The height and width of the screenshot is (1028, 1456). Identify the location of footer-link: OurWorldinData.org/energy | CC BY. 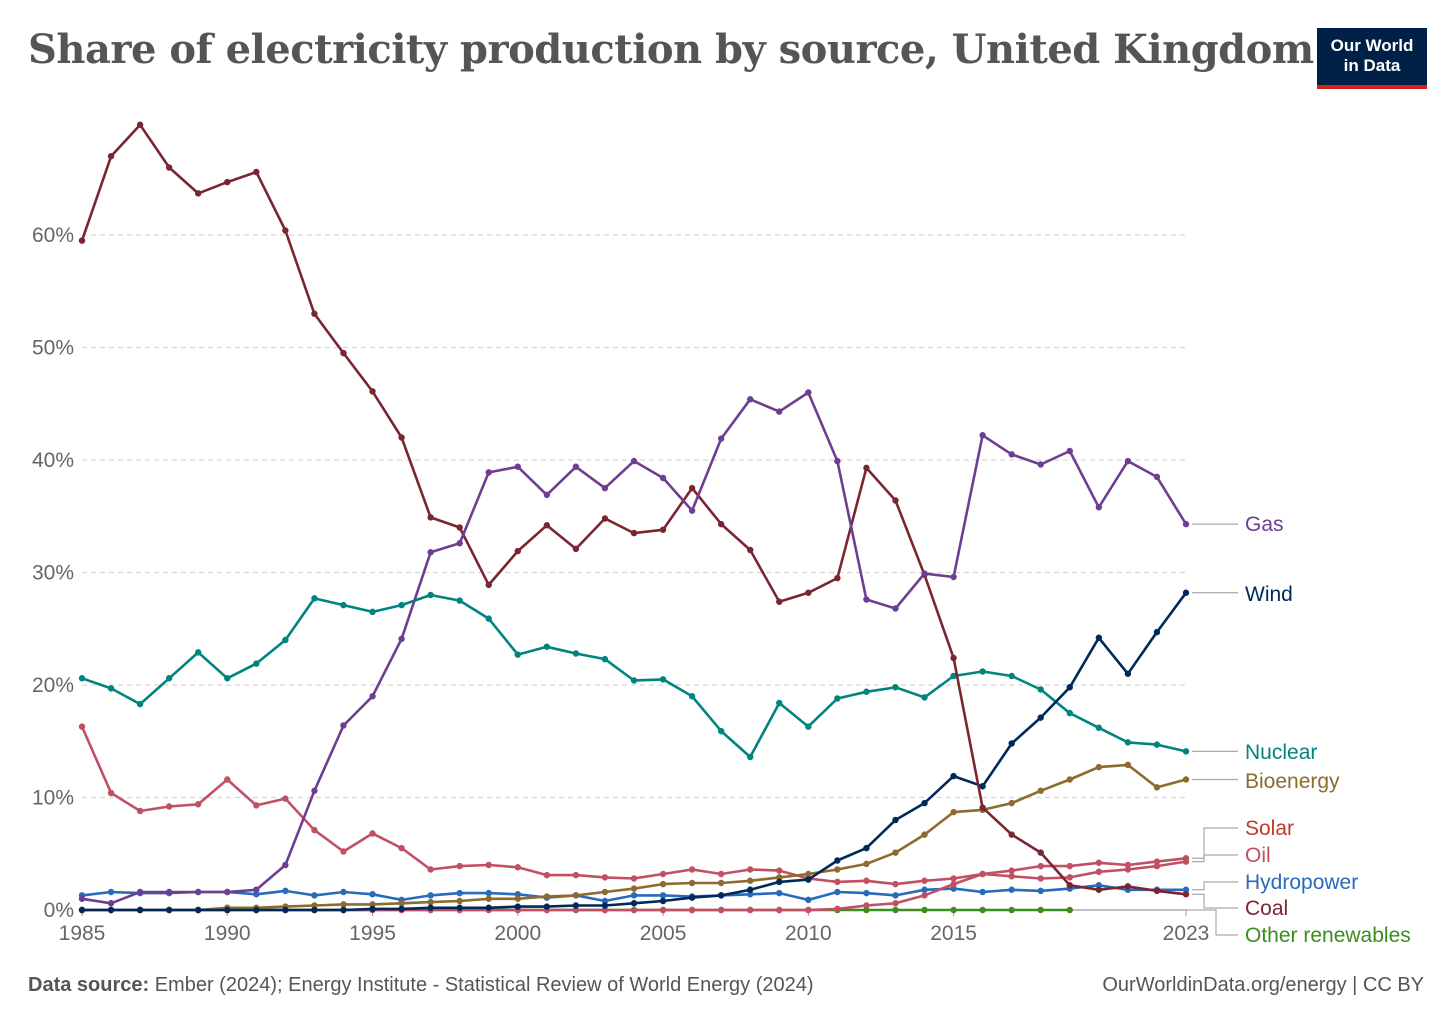
(1263, 985).